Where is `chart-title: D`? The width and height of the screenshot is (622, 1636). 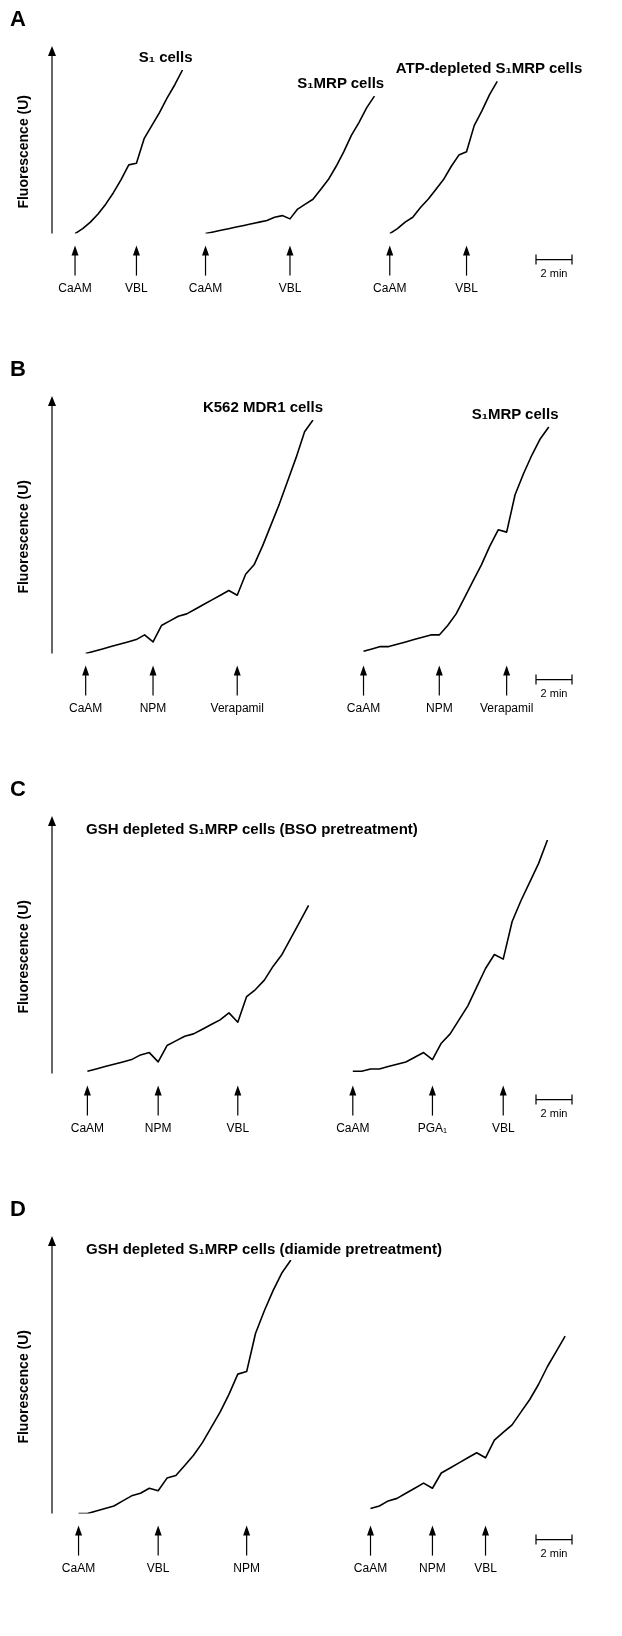 chart-title: D is located at coordinates (18, 1208).